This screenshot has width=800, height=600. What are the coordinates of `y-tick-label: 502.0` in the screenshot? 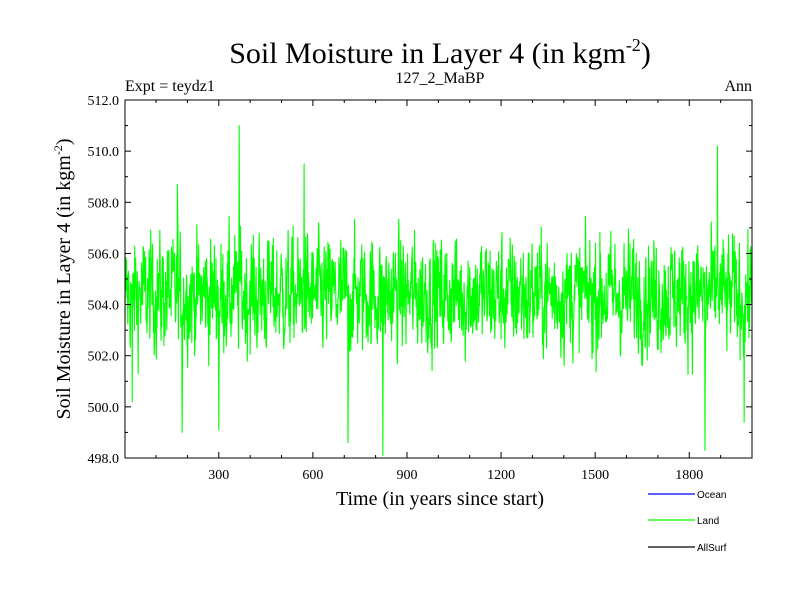 It's located at (104, 357).